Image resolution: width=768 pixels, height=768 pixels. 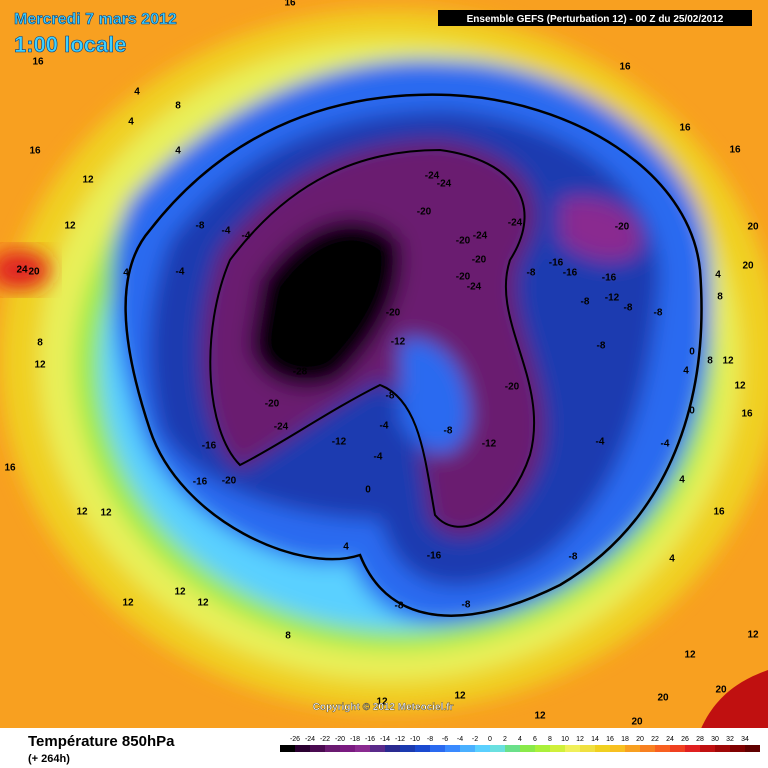 I want to click on legend-tick: -12, so click(x=400, y=739).